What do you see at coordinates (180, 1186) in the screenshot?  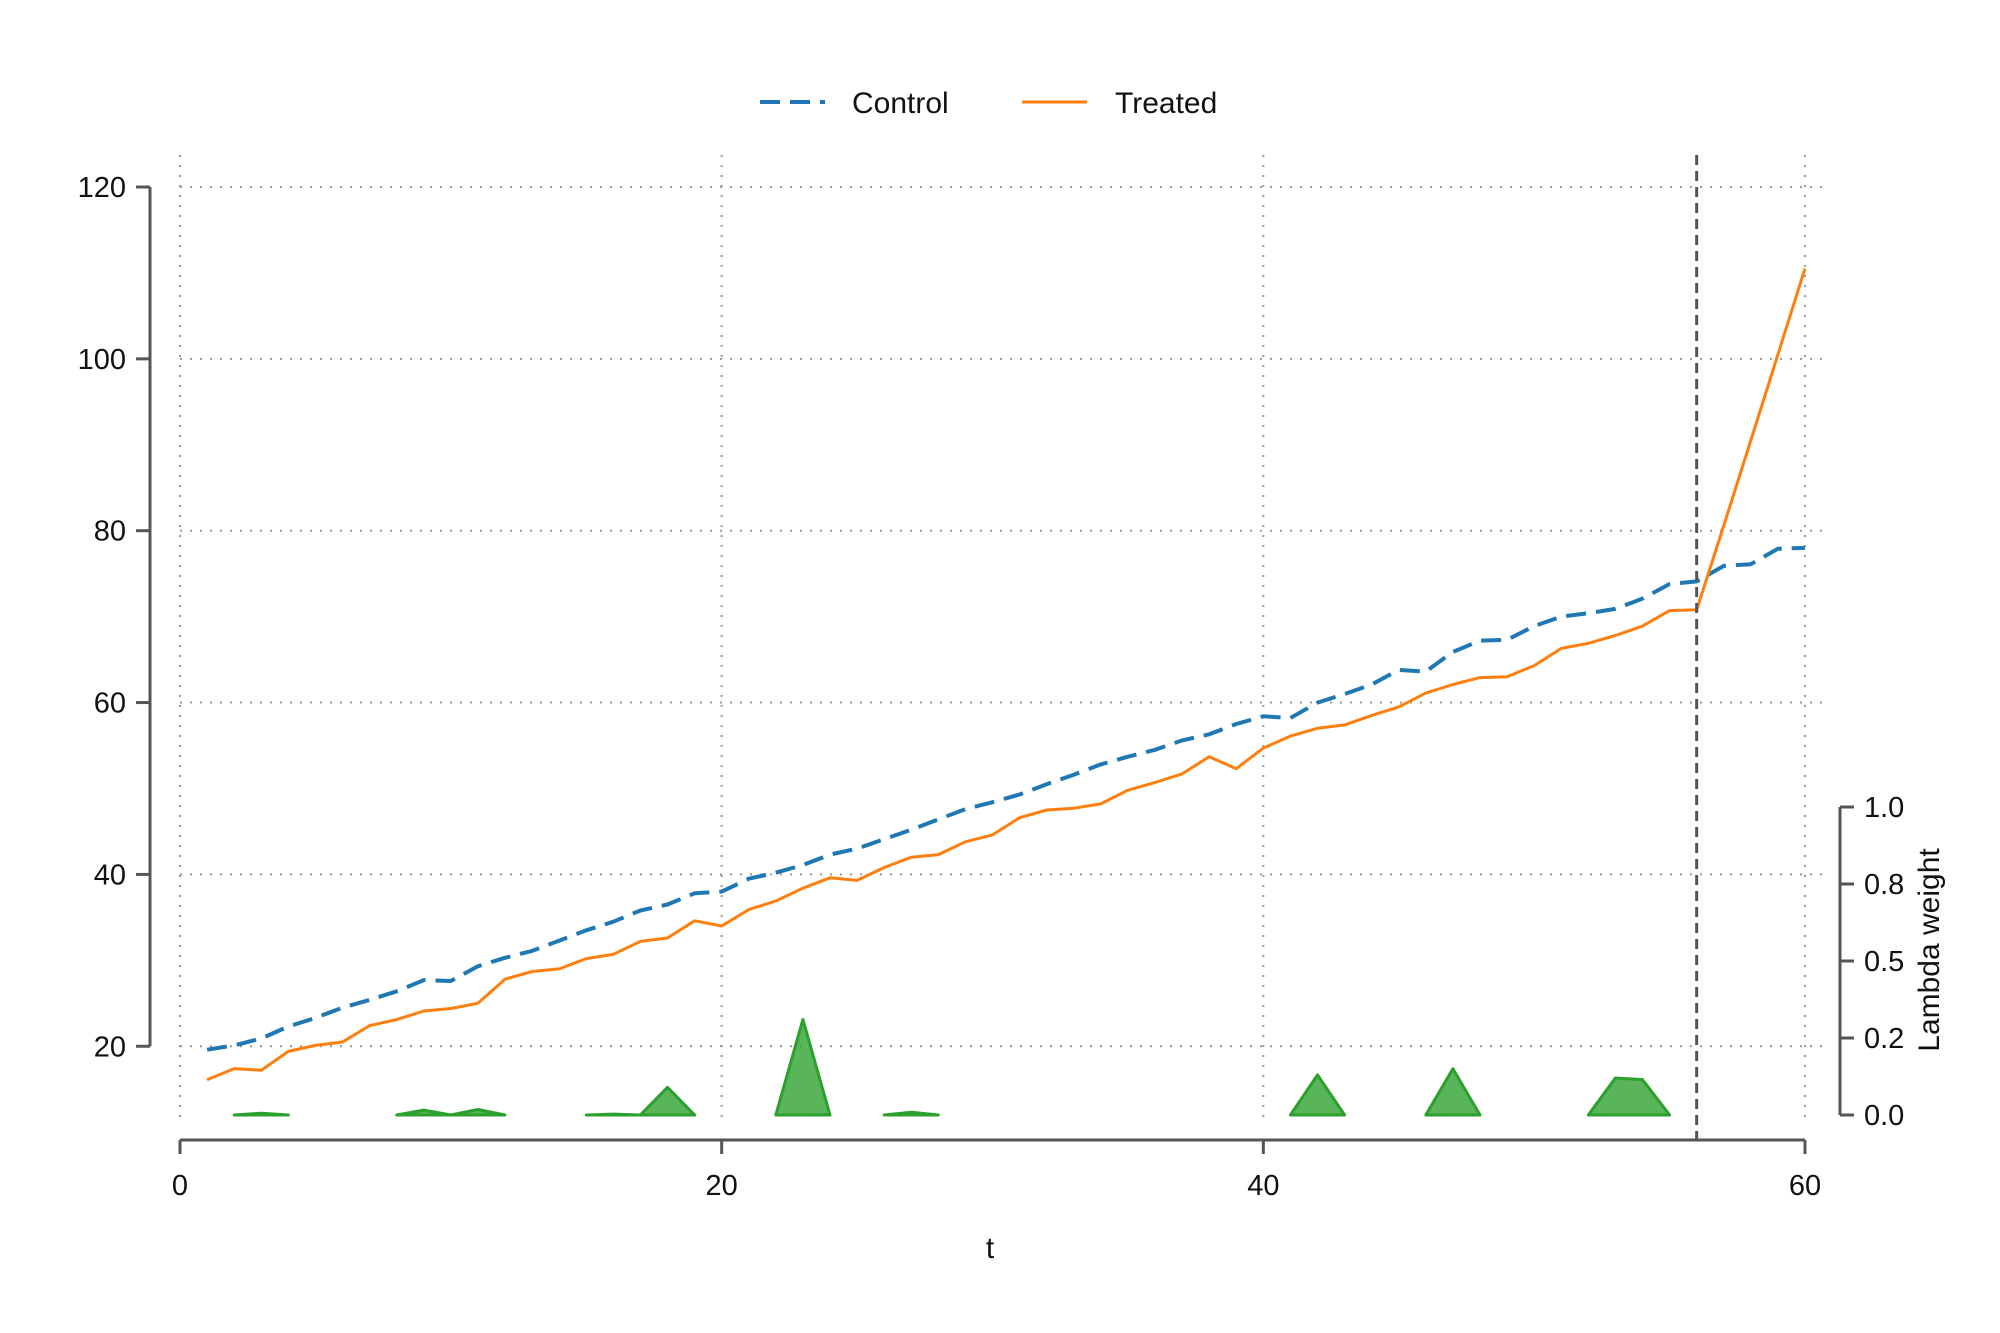 I see `x-tick-label: 0` at bounding box center [180, 1186].